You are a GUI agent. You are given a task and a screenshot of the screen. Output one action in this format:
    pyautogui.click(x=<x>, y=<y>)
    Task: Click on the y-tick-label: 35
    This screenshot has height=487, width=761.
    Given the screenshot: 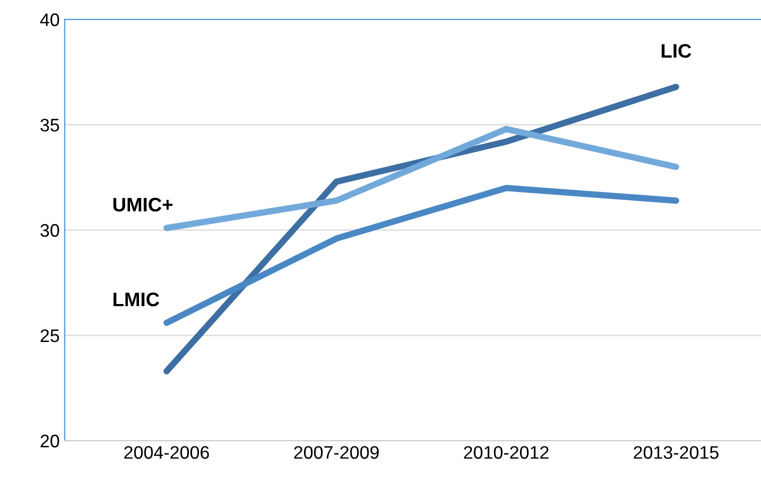 What is the action you would take?
    pyautogui.click(x=50, y=125)
    